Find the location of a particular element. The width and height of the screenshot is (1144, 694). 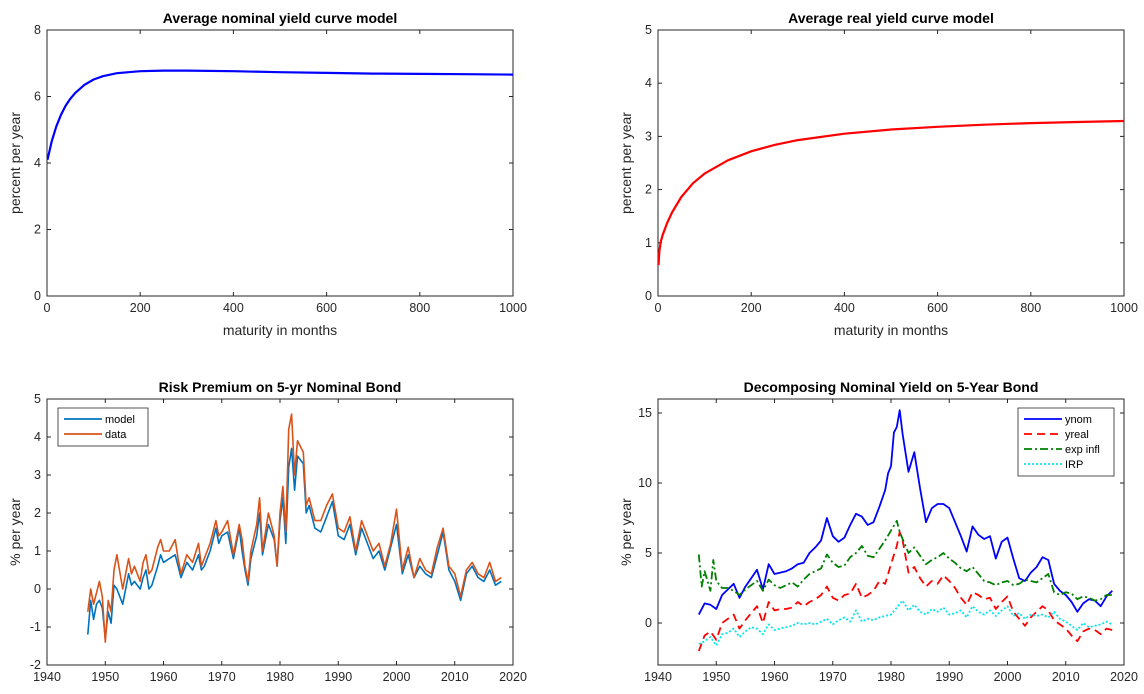

chart-title: Average nominal yield curve model is located at coordinates (280, 18).